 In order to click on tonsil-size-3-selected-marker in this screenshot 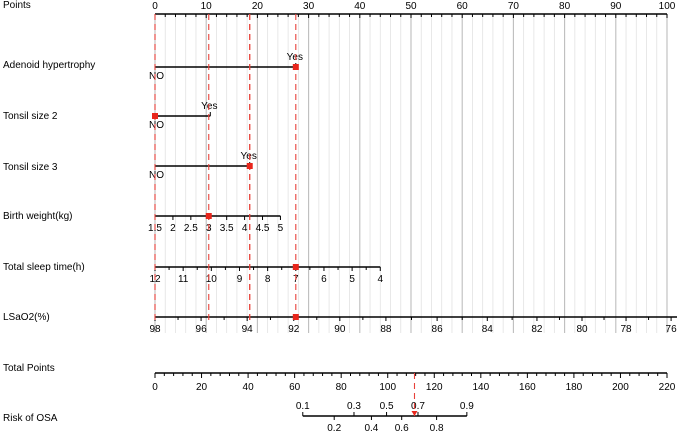, I will do `click(249, 166)`.